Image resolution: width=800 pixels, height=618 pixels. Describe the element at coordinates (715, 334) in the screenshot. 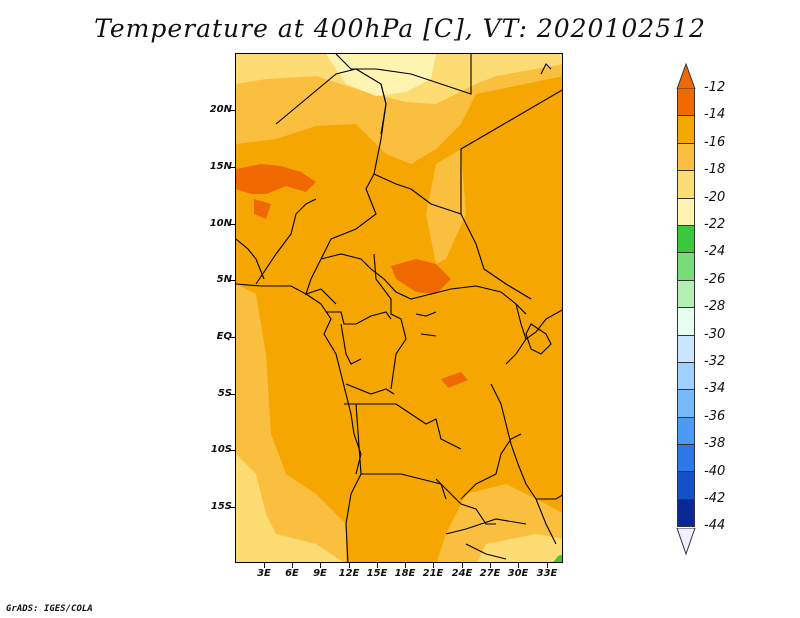

I see `colorbar-label: -30` at that location.